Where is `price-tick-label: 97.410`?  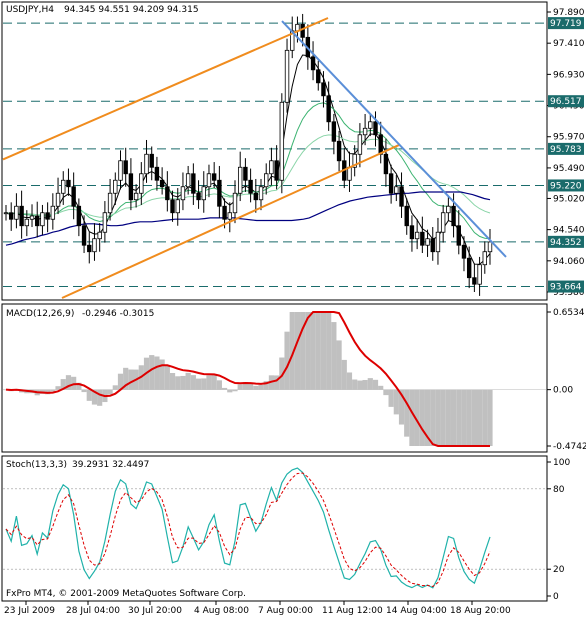 price-tick-label: 97.410 is located at coordinates (569, 44).